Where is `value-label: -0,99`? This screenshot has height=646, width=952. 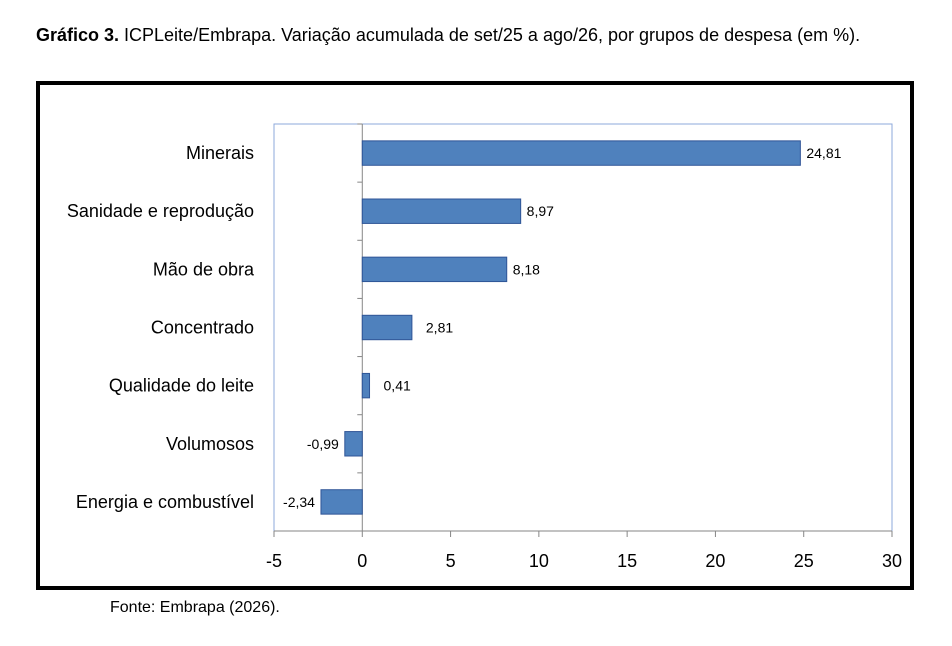 value-label: -0,99 is located at coordinates (323, 444).